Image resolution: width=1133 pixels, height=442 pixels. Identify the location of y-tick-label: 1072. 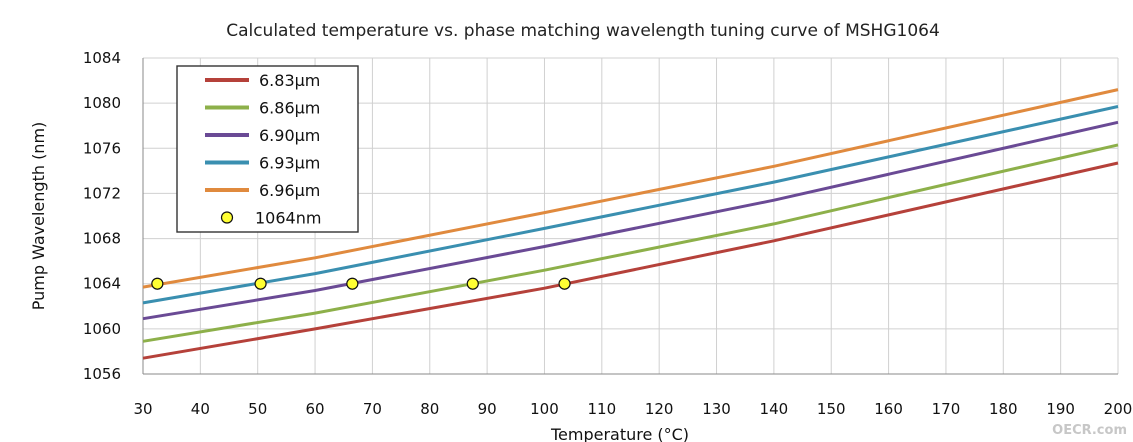
(102, 193).